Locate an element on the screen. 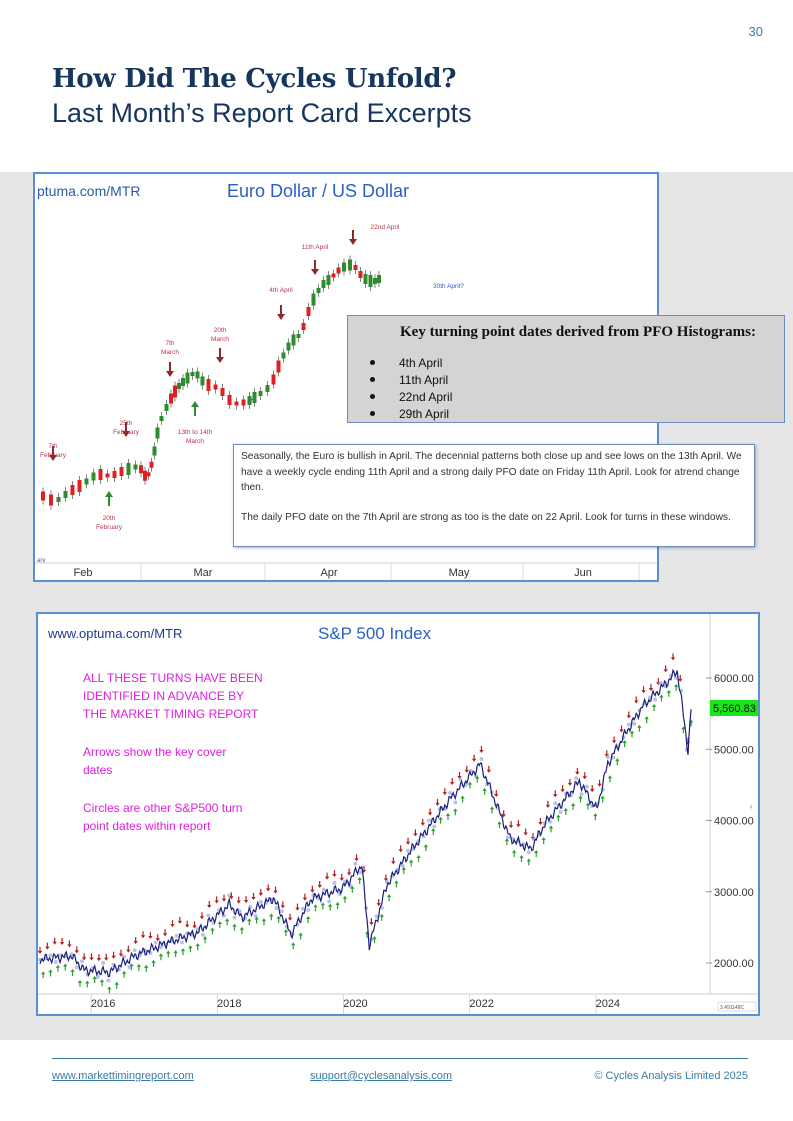 This screenshot has height=1121, width=793. footer-divider is located at coordinates (400, 1058).